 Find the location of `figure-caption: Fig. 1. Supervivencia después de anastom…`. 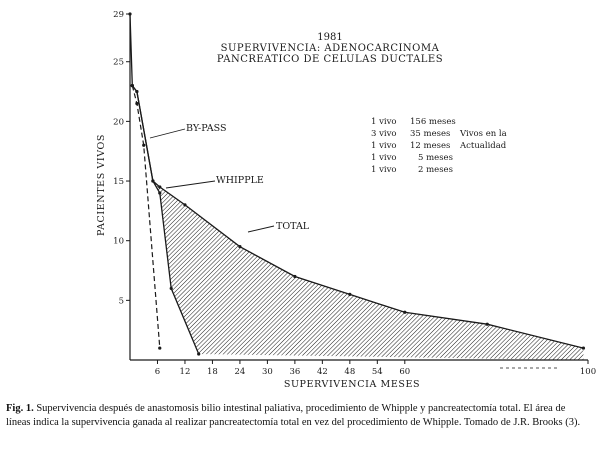

figure-caption: Fig. 1. Supervivencia después de anastom… is located at coordinates (298, 416).